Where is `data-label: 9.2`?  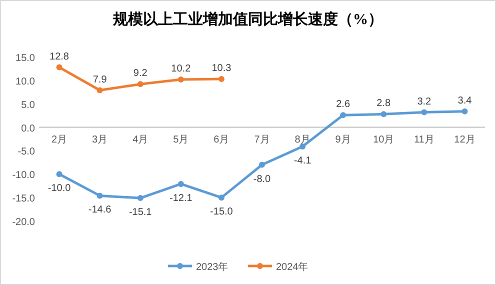 data-label: 9.2 is located at coordinates (140, 74).